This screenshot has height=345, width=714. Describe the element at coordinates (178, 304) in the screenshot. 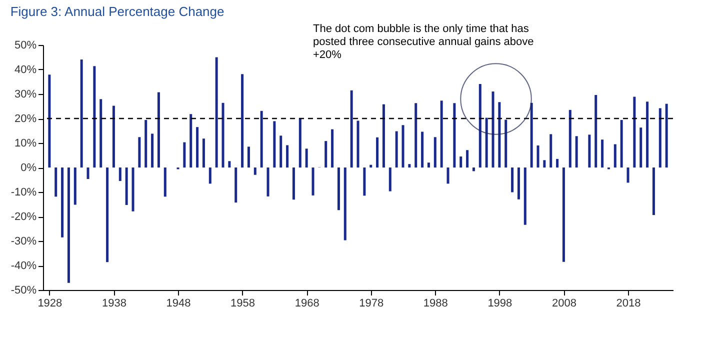

I see `x-tick-label: 1948` at that location.